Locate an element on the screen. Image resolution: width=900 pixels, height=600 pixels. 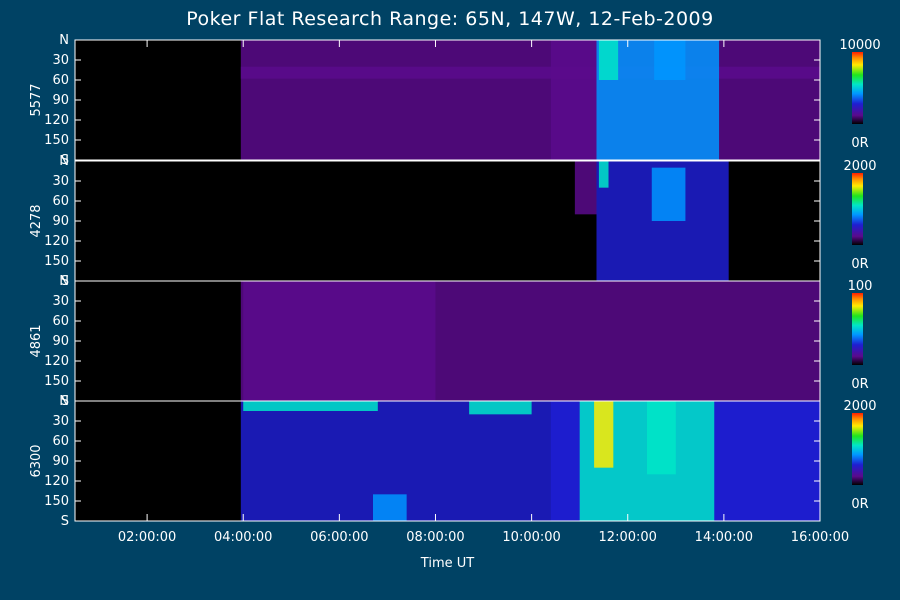
panel-label: 5577 is located at coordinates (36, 99).